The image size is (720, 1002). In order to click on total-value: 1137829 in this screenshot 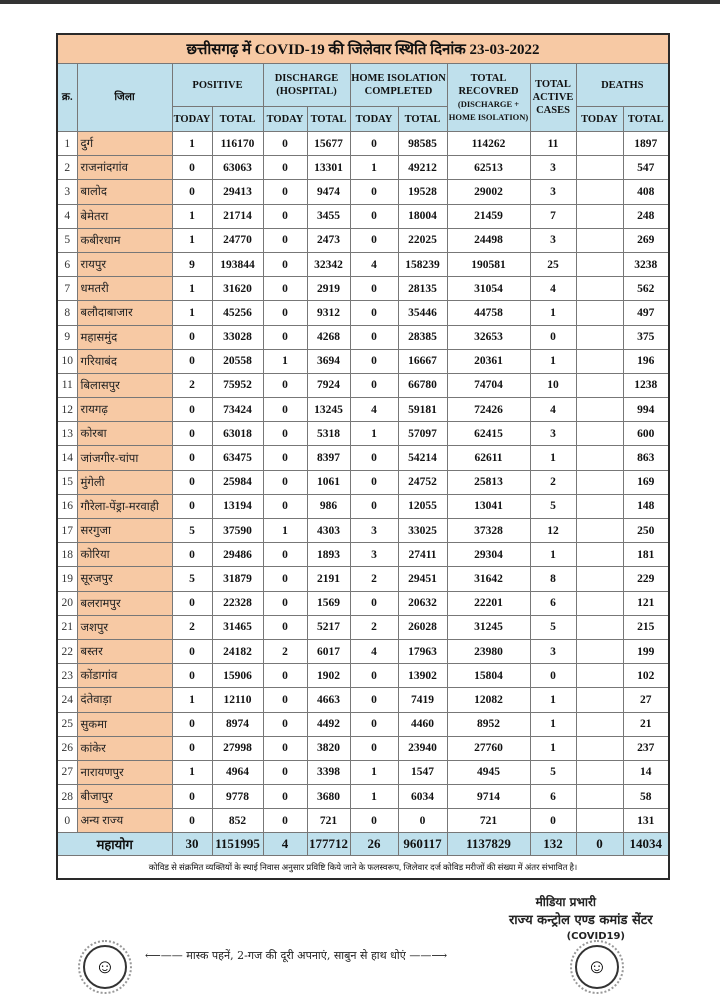, I will do `click(488, 844)`.